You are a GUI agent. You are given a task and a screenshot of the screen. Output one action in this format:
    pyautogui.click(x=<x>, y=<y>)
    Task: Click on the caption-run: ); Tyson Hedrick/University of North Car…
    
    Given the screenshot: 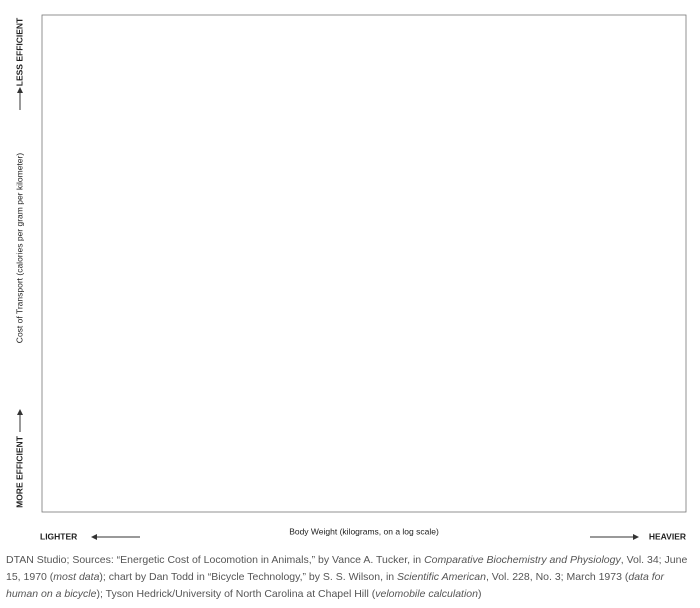 What is the action you would take?
    pyautogui.click(x=236, y=594)
    